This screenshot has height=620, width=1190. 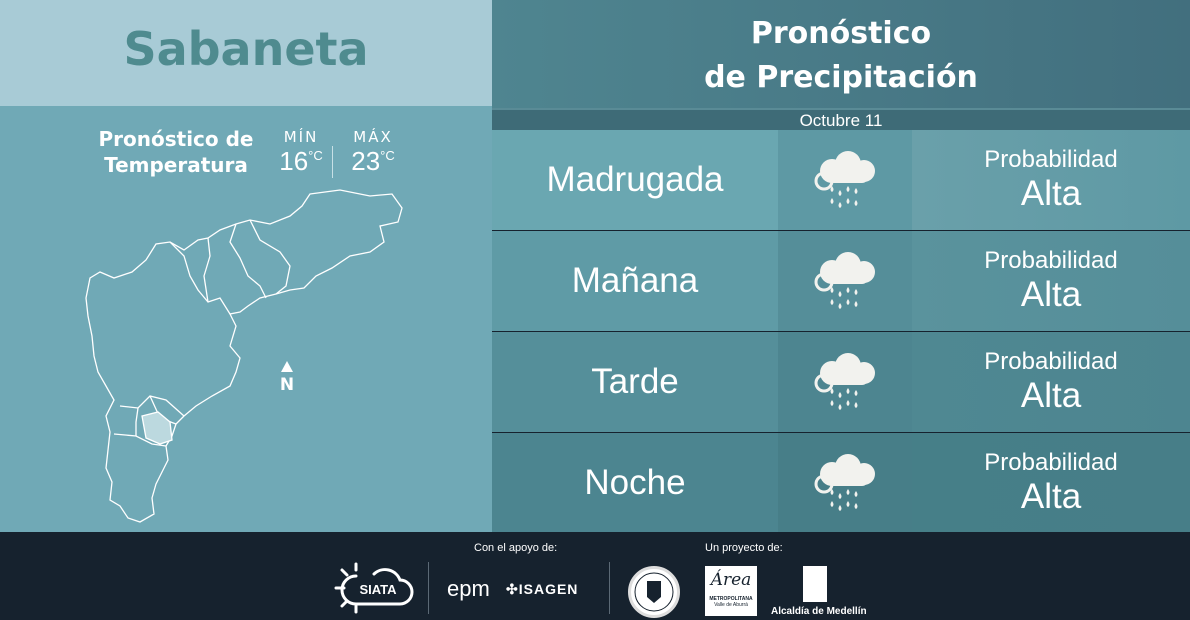 I want to click on municipality-map: N, so click(x=244, y=356).